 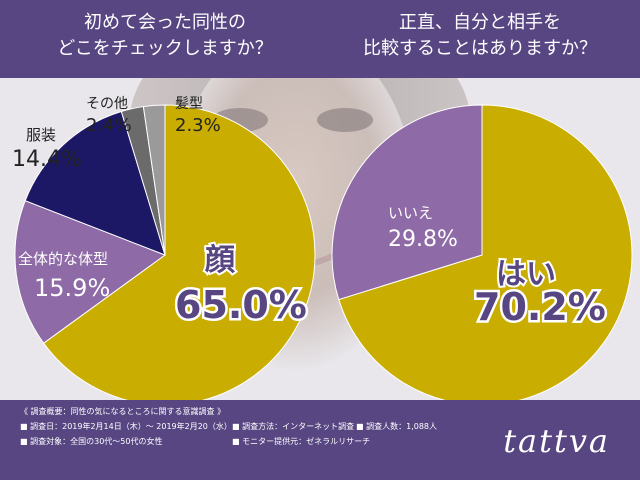 I want to click on survey-count: ■ 調査人数：1,088人, so click(x=397, y=426).